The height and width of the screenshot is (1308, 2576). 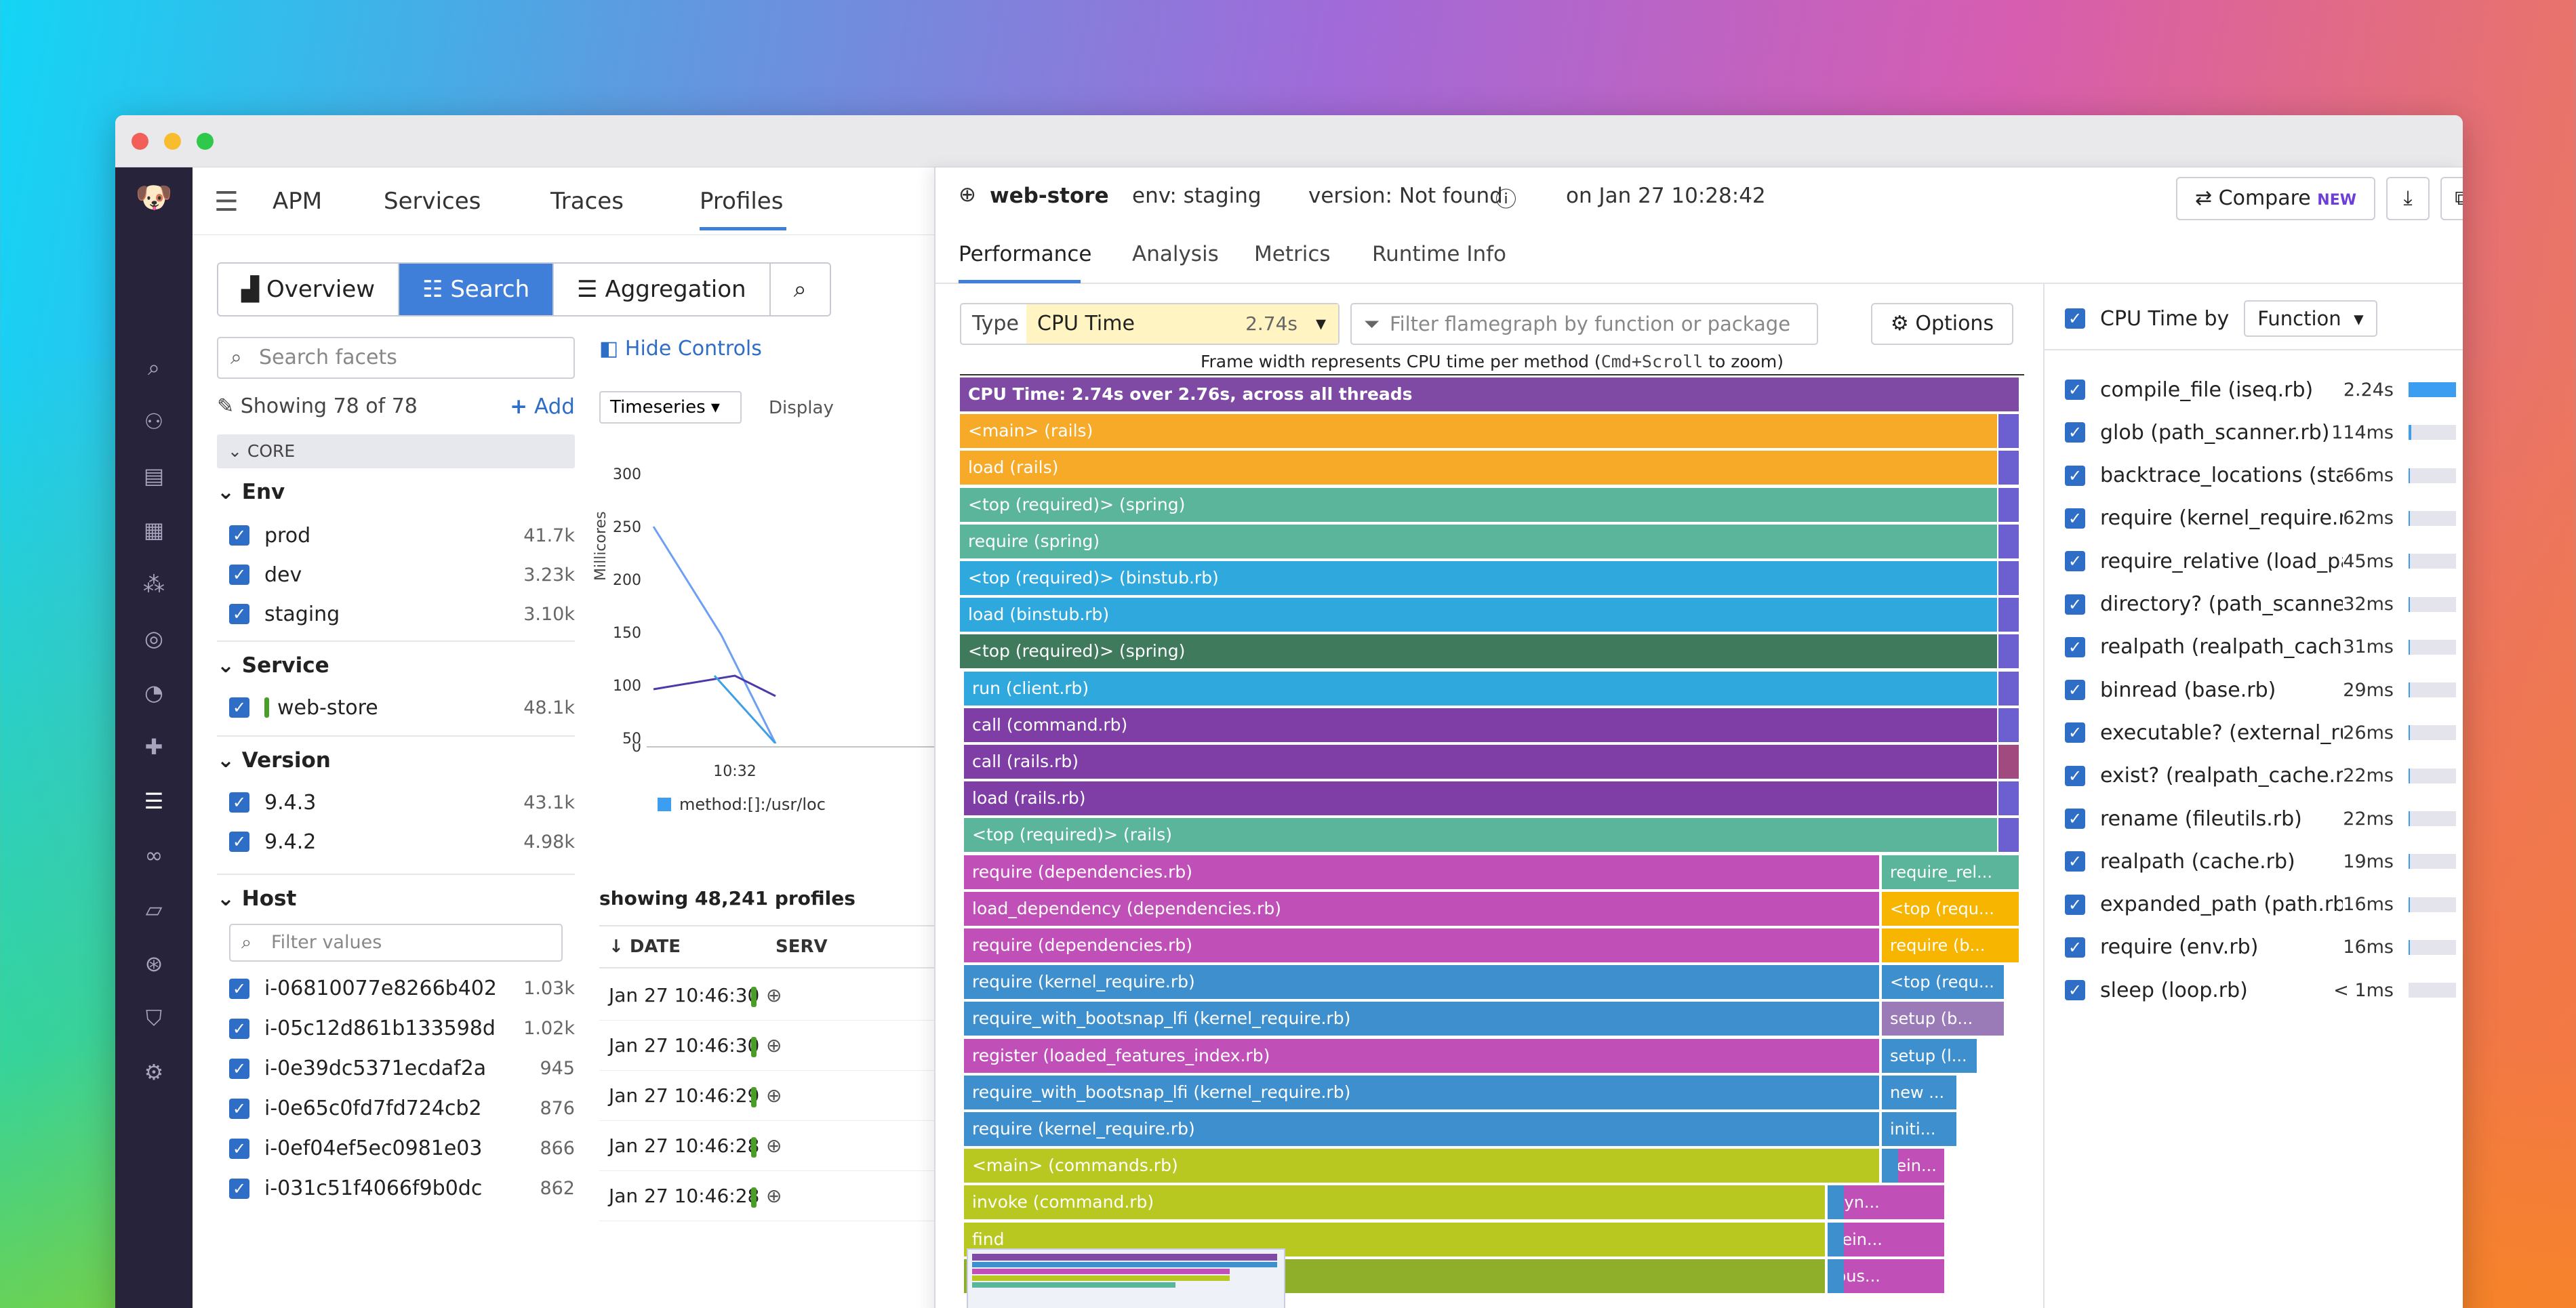 I want to click on tab-metrics: Metrics, so click(x=1292, y=254).